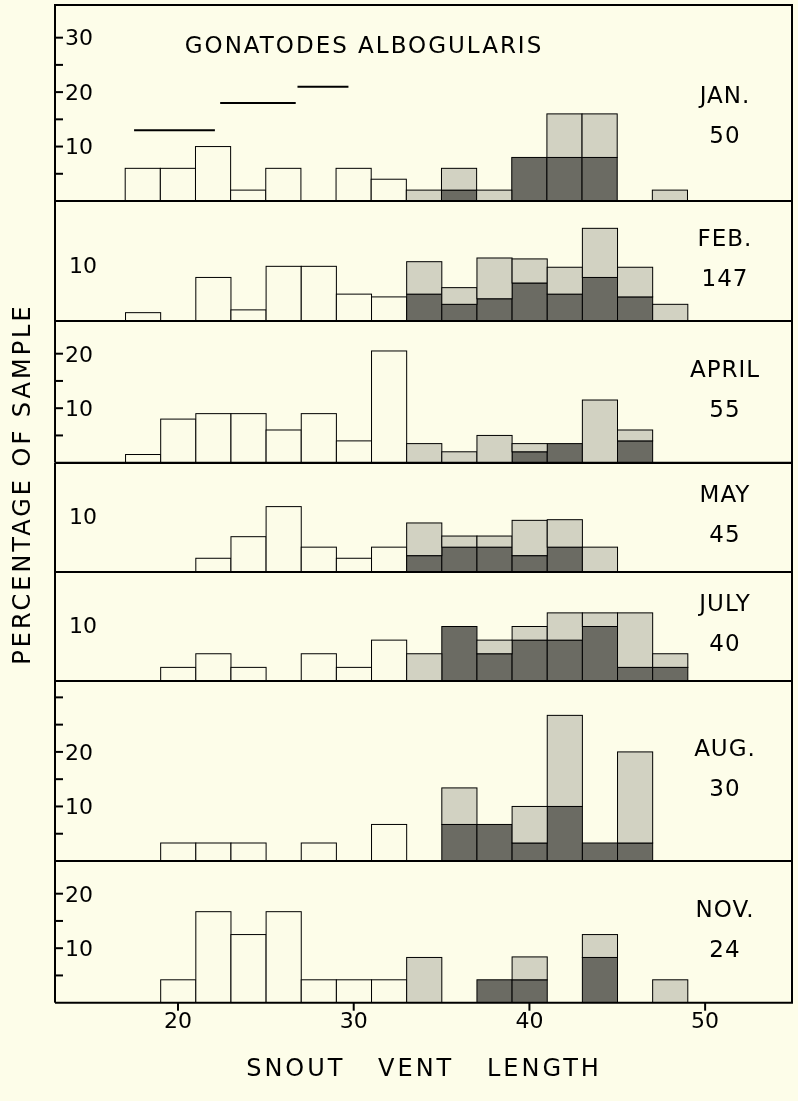 This screenshot has width=798, height=1101. What do you see at coordinates (724, 604) in the screenshot?
I see `annotation: JULY` at bounding box center [724, 604].